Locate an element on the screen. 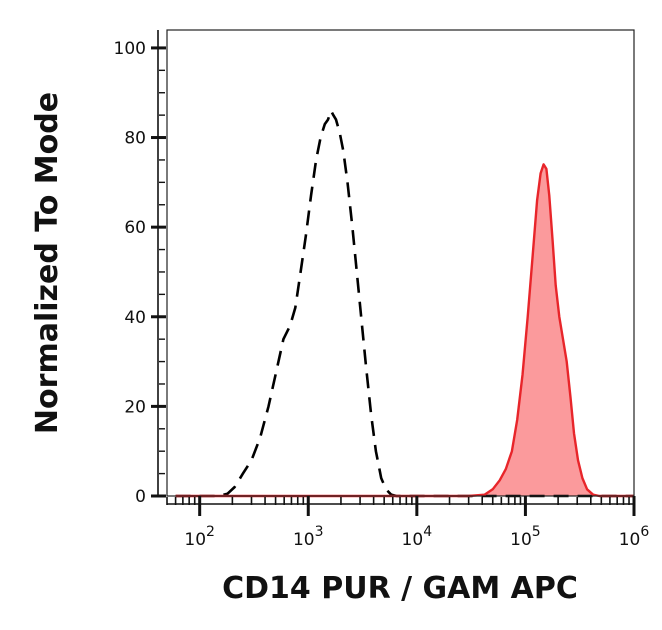 The image size is (662, 630). y-tick-label: 0 is located at coordinates (140, 497).